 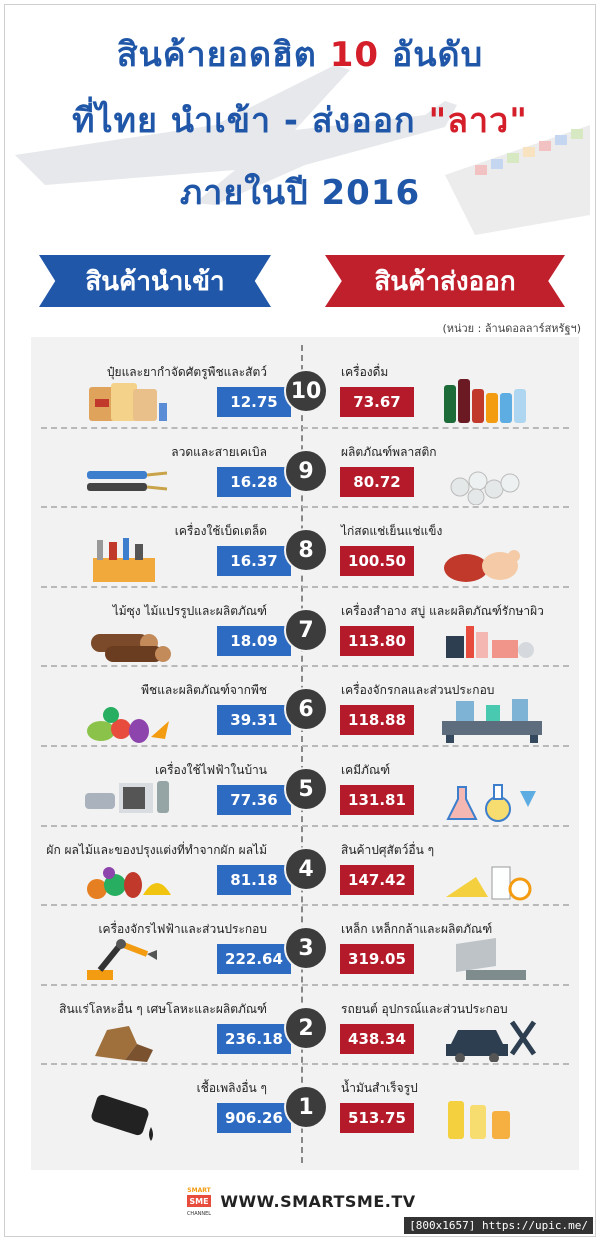 I want to click on import-item-label: สินแร่โลหะอื่น ๆ เศษโลหะและผลิตภัณฑ์, so click(x=163, y=1009).